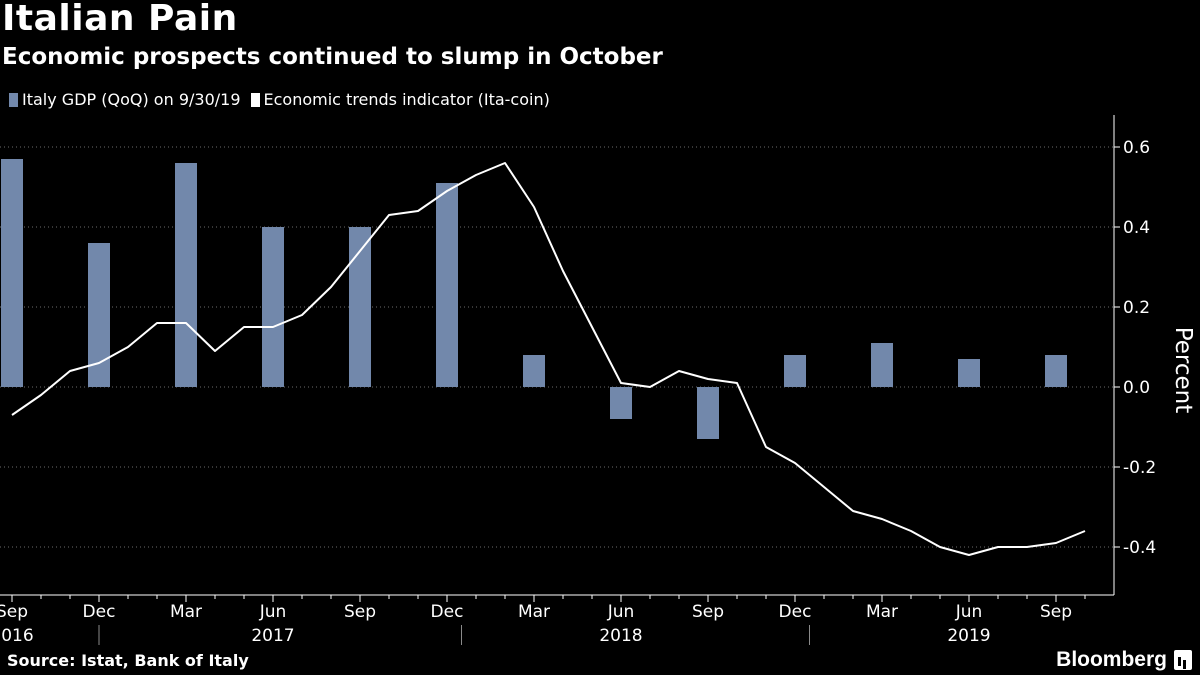 The width and height of the screenshot is (1200, 675). I want to click on x-year-label: 2018, so click(620, 636).